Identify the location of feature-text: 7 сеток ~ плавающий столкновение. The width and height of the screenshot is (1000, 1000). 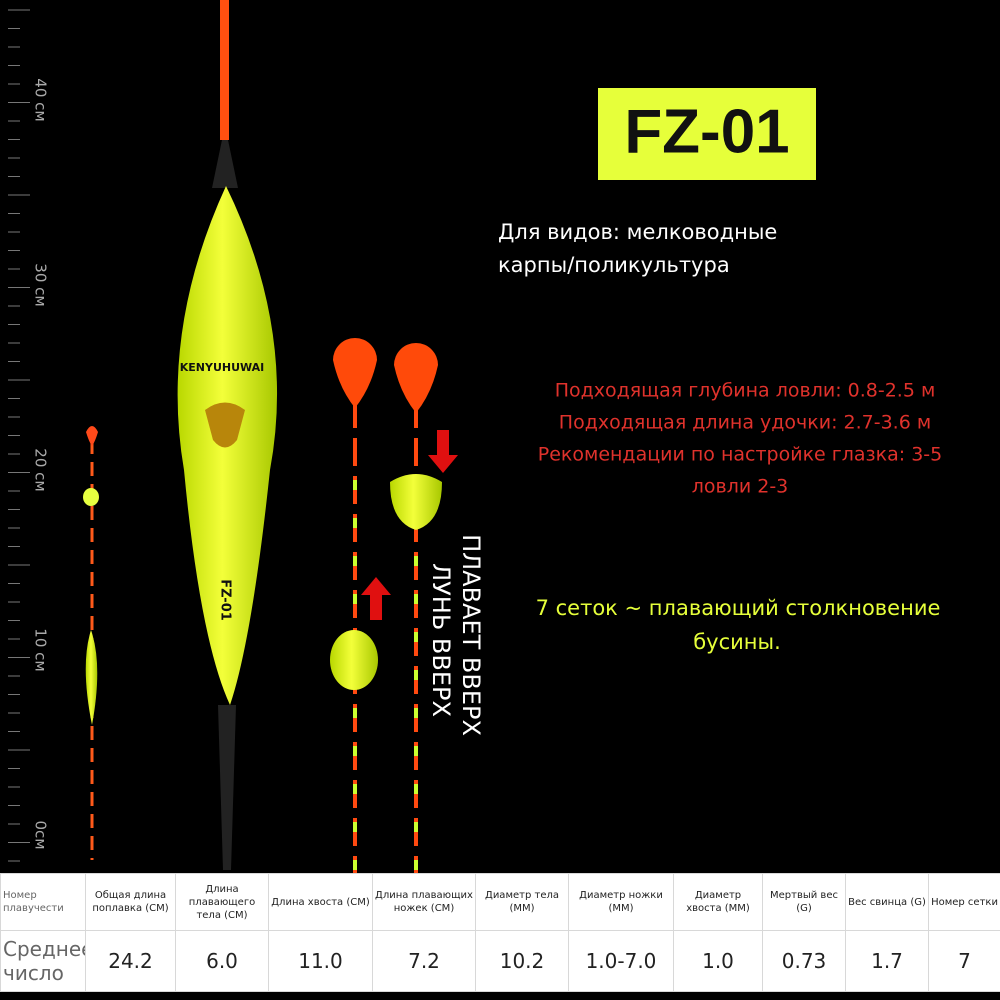
(738, 608).